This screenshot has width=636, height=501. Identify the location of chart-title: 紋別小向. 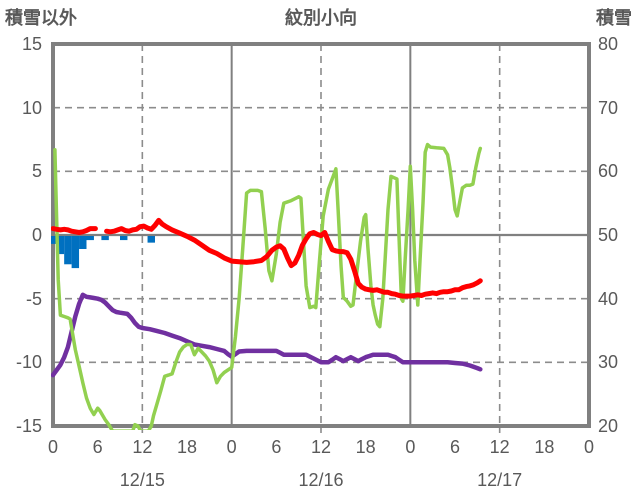
(321, 18).